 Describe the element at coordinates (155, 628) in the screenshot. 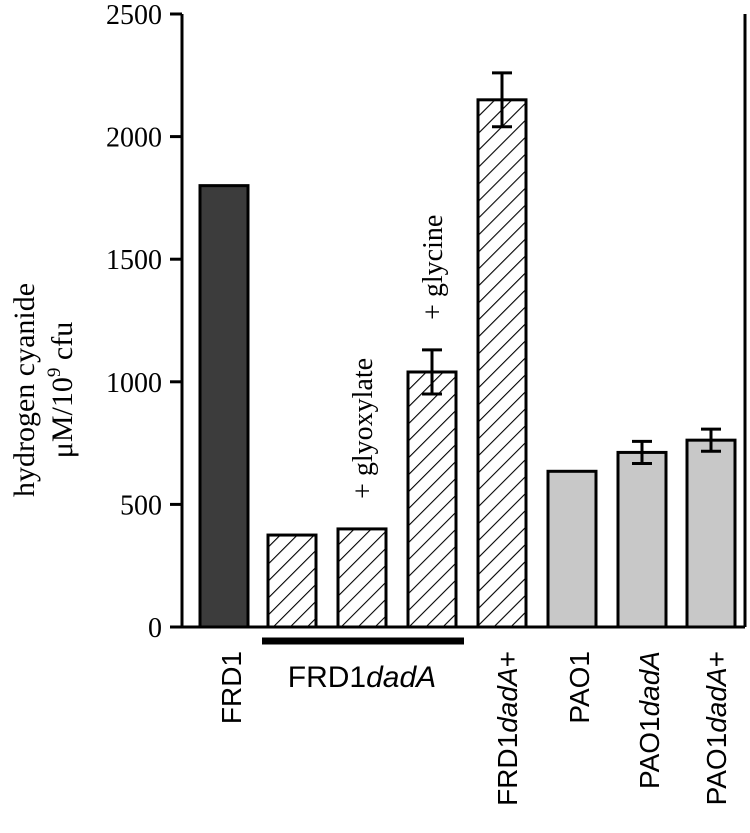

I see `y-tick-label: 0` at that location.